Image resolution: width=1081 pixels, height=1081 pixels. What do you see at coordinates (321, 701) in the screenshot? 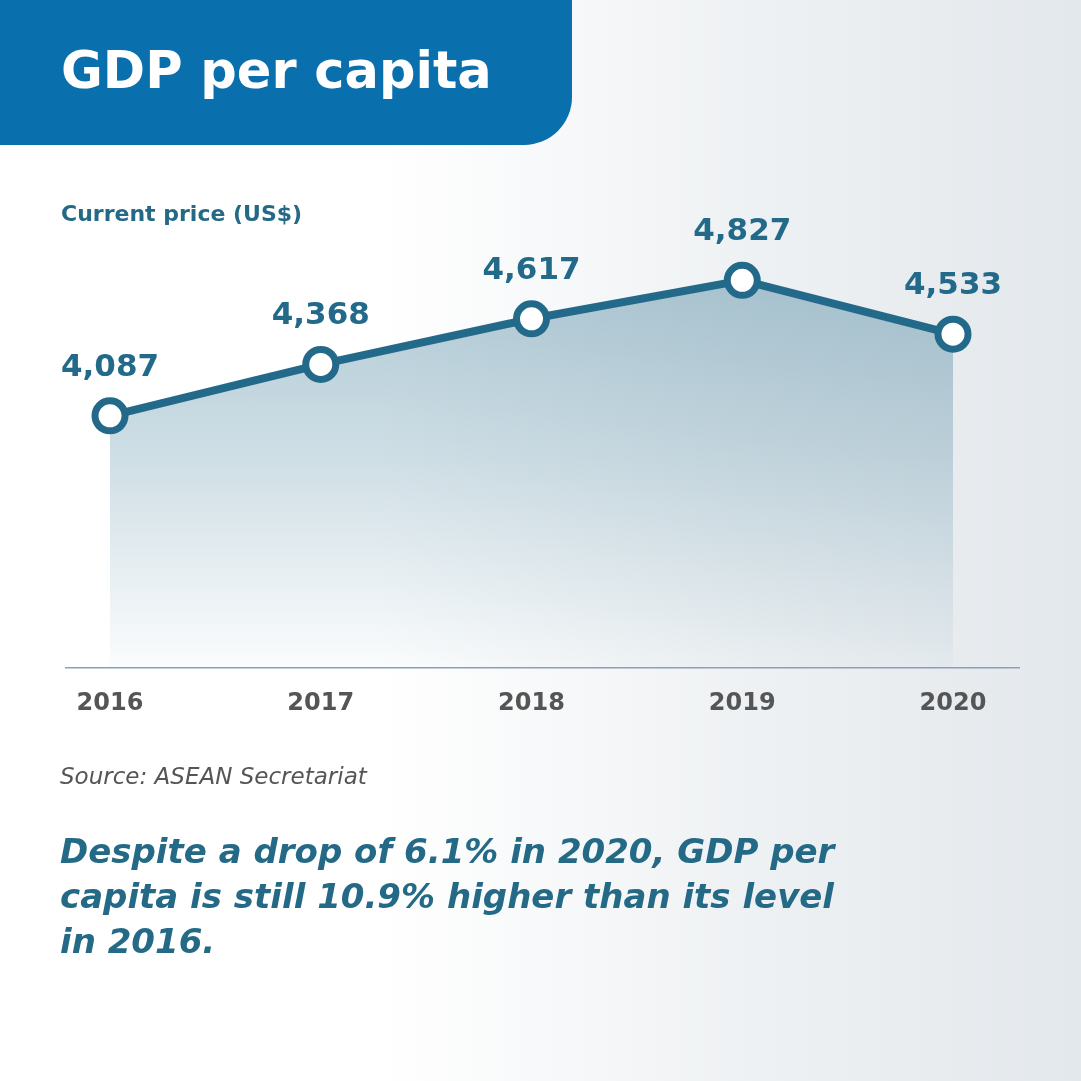
I see `x-tick-label: 2017` at bounding box center [321, 701].